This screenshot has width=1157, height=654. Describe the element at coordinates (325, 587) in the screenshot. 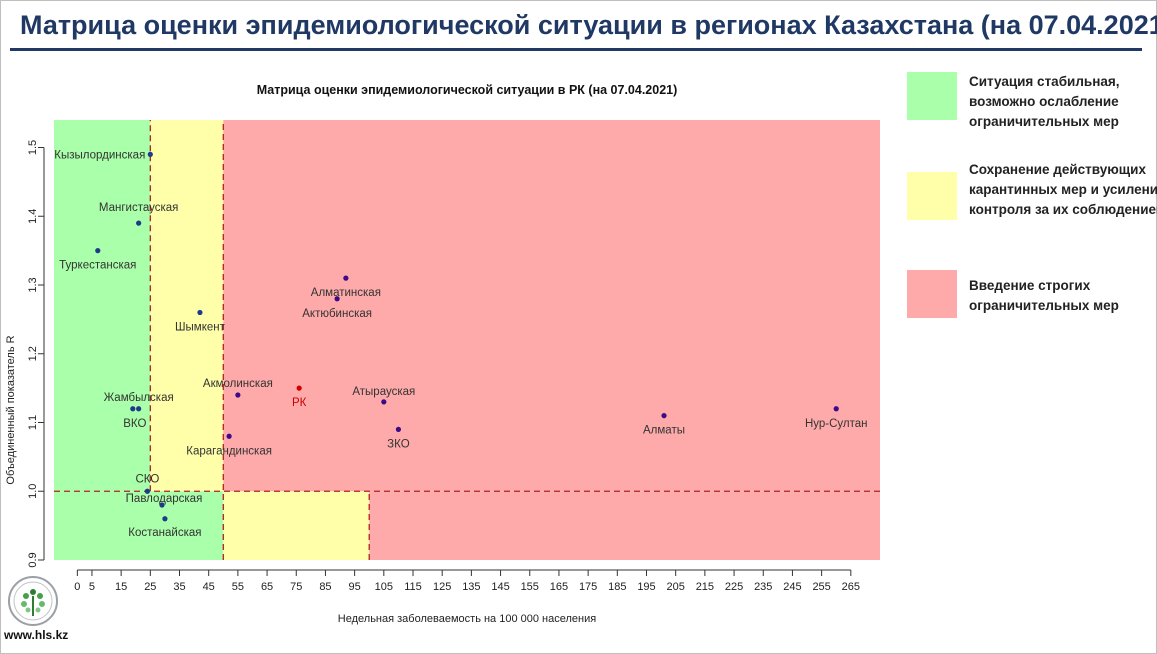

I see `x-tick-label-9: 85` at that location.